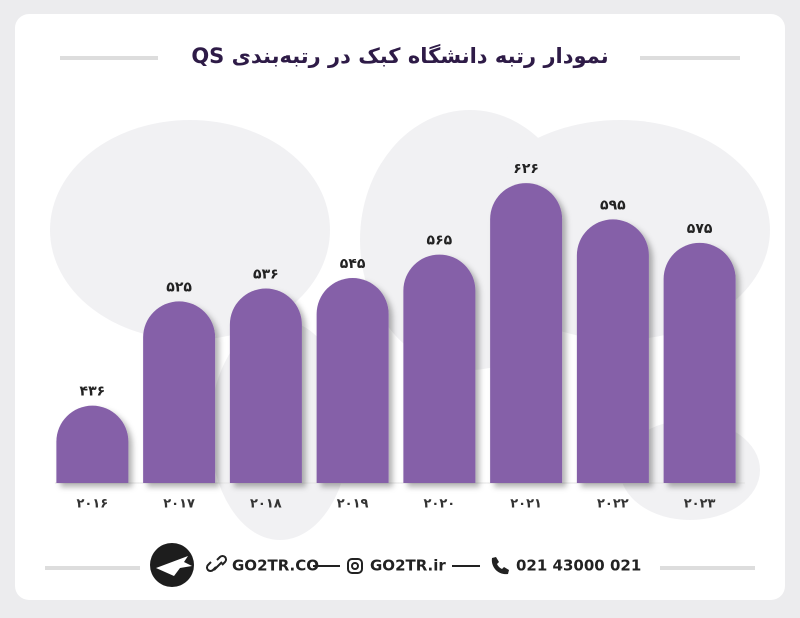  What do you see at coordinates (266, 504) in the screenshot?
I see `x-tick-label: ۲۰۱۸` at bounding box center [266, 504].